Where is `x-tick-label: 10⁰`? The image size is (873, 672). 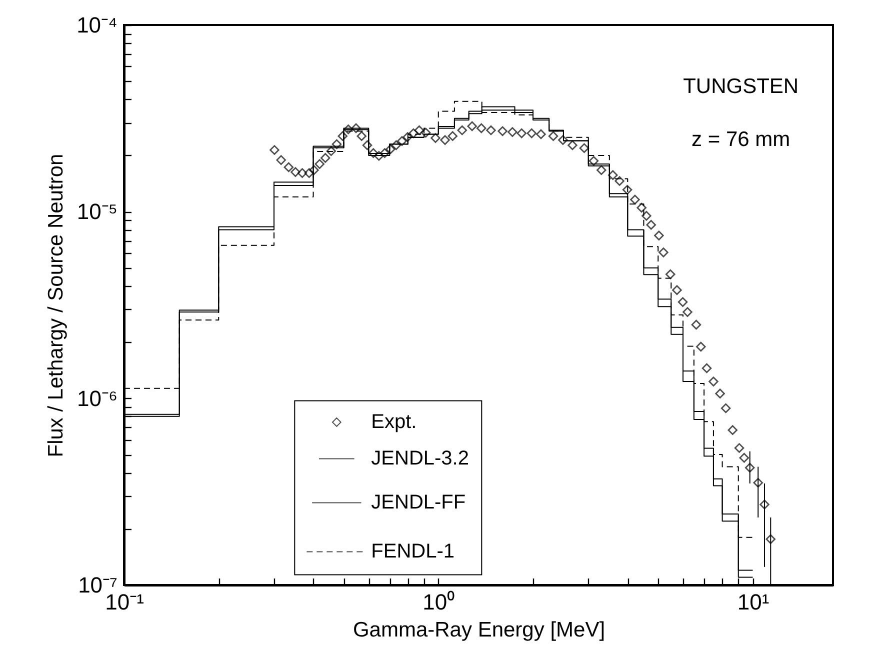 x-tick-label: 10⁰ is located at coordinates (439, 602).